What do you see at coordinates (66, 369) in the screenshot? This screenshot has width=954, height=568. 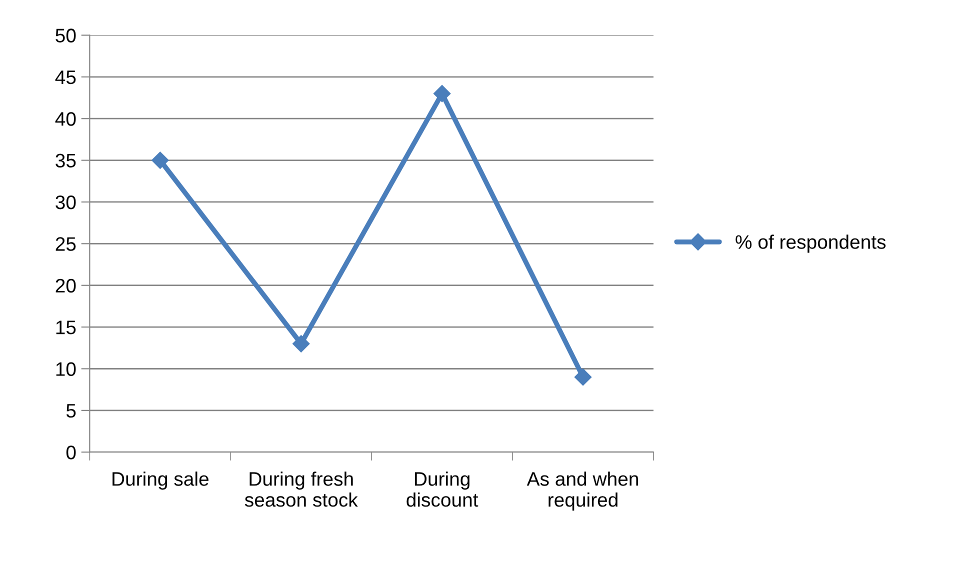 I see `y-tick-label: 10` at bounding box center [66, 369].